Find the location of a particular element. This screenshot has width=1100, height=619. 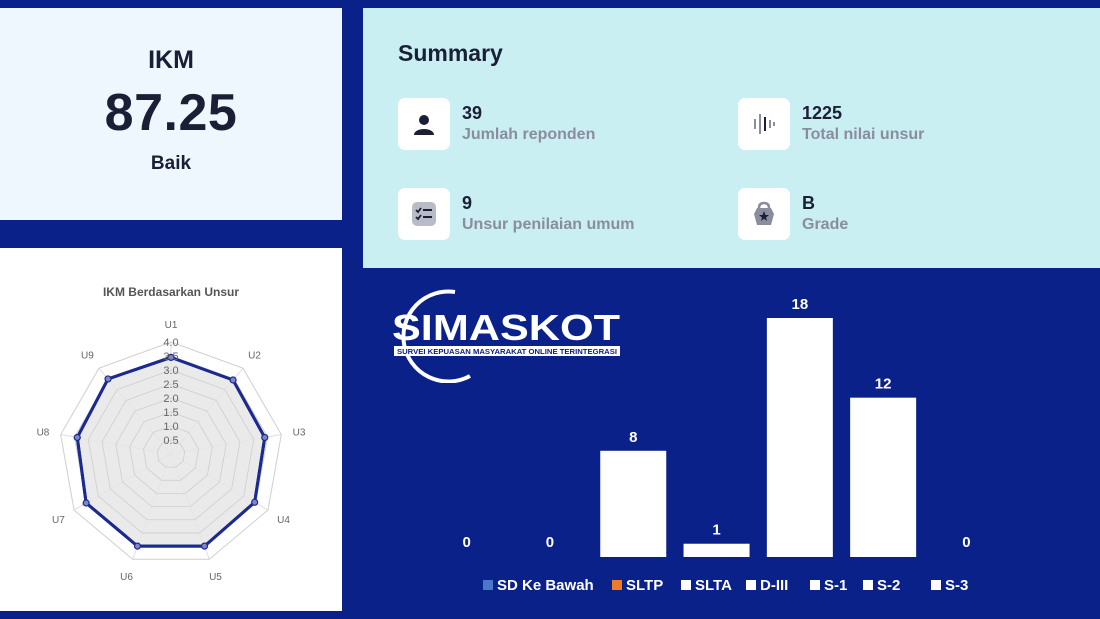

bar-value-label: 1 is located at coordinates (716, 530).